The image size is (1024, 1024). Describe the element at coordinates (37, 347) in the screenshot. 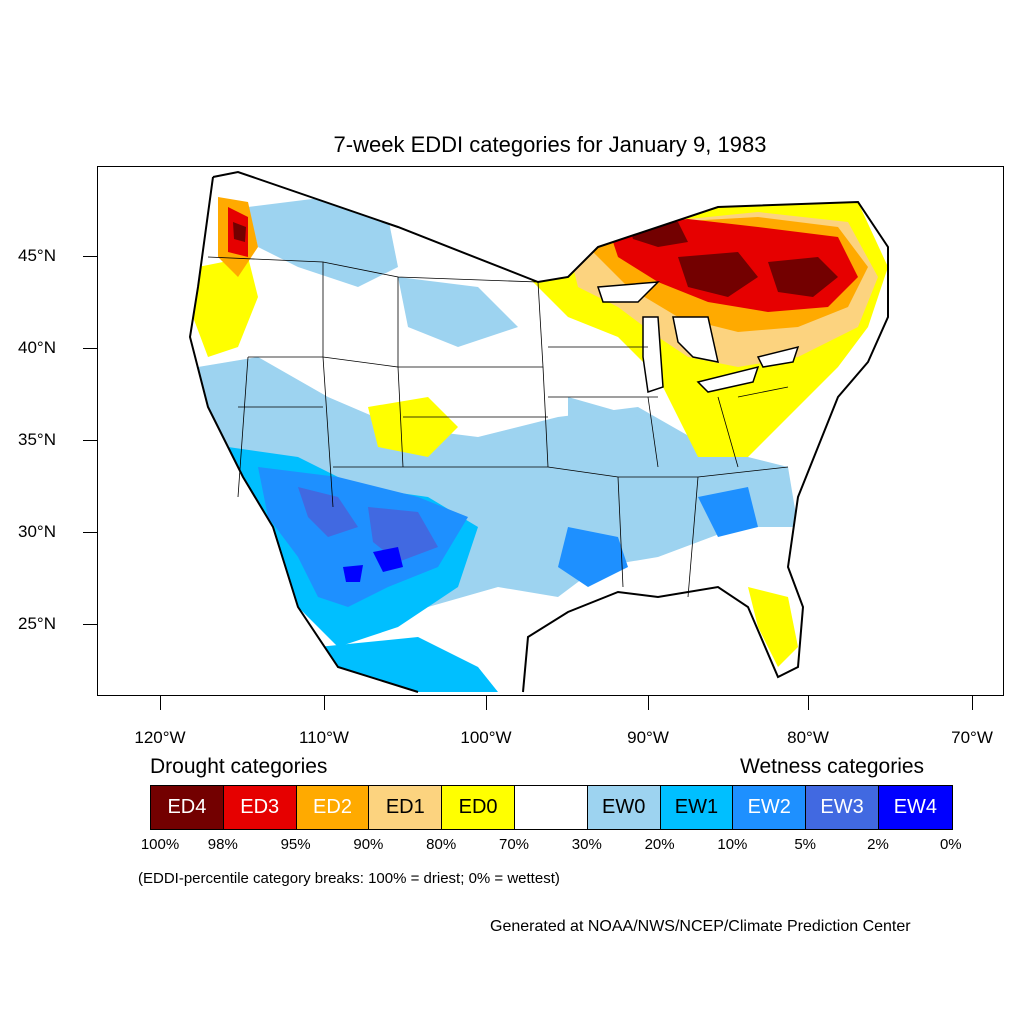

I see `lat-label-40: 40°N` at that location.